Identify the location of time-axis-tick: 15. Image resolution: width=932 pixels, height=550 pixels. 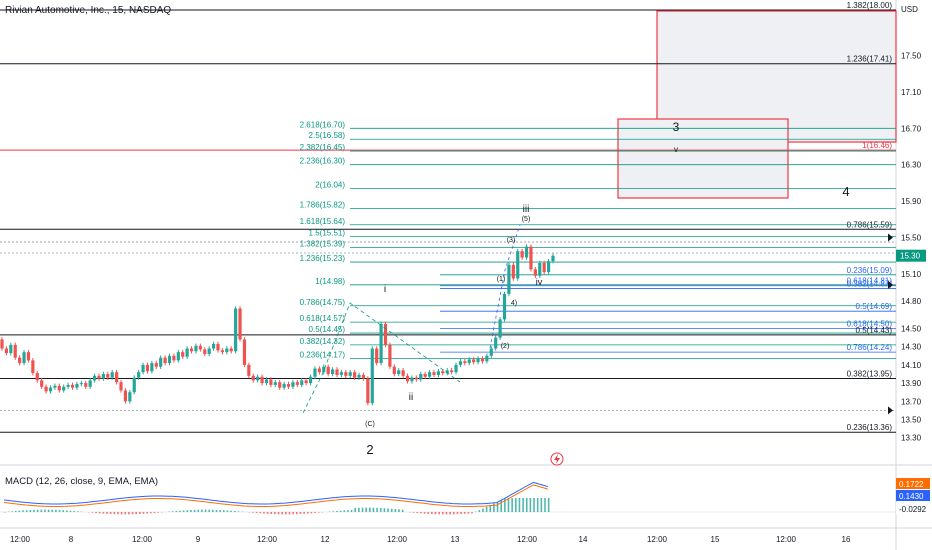
(715, 539).